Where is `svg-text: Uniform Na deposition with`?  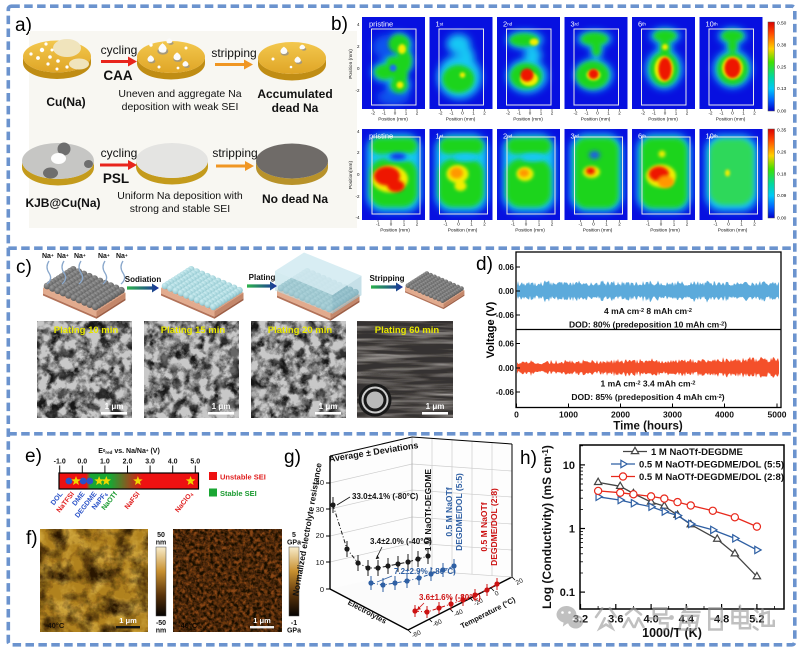
svg-text: Uniform Na deposition with is located at coordinates (180, 196).